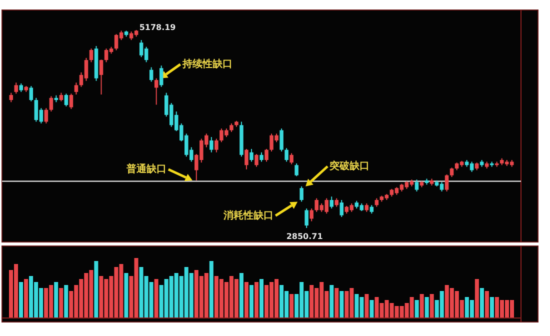 Image resolution: width=550 pixels, height=336 pixels. Describe the element at coordinates (145, 169) in the screenshot. I see `annotation: 普通缺口` at that location.